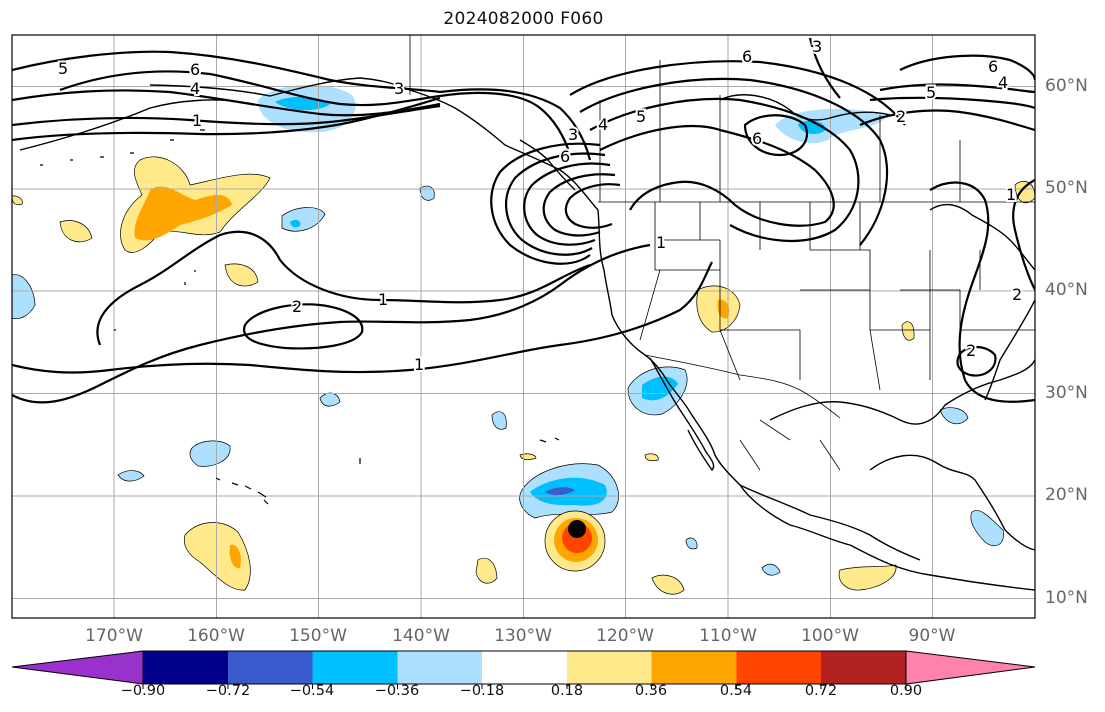 Image resolution: width=1105 pixels, height=712 pixels. I want to click on contour-east-1b, so click(1023, 235).